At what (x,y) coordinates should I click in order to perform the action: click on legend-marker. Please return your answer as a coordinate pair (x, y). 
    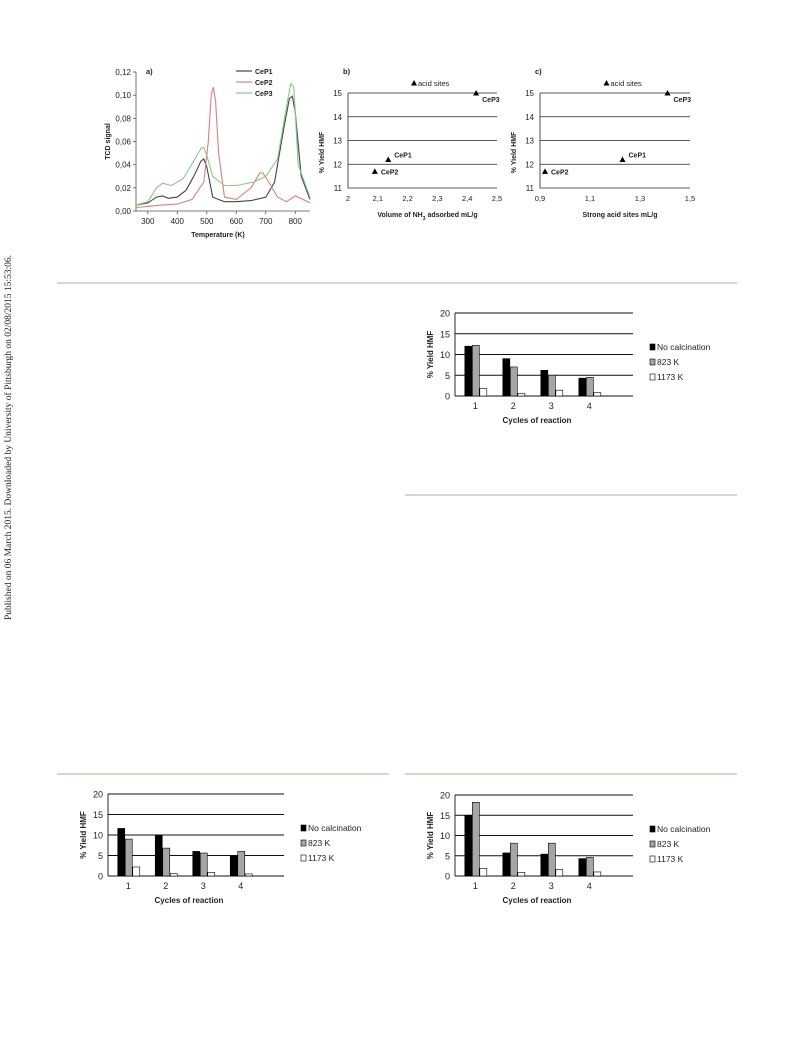
    Looking at the image, I should click on (414, 83).